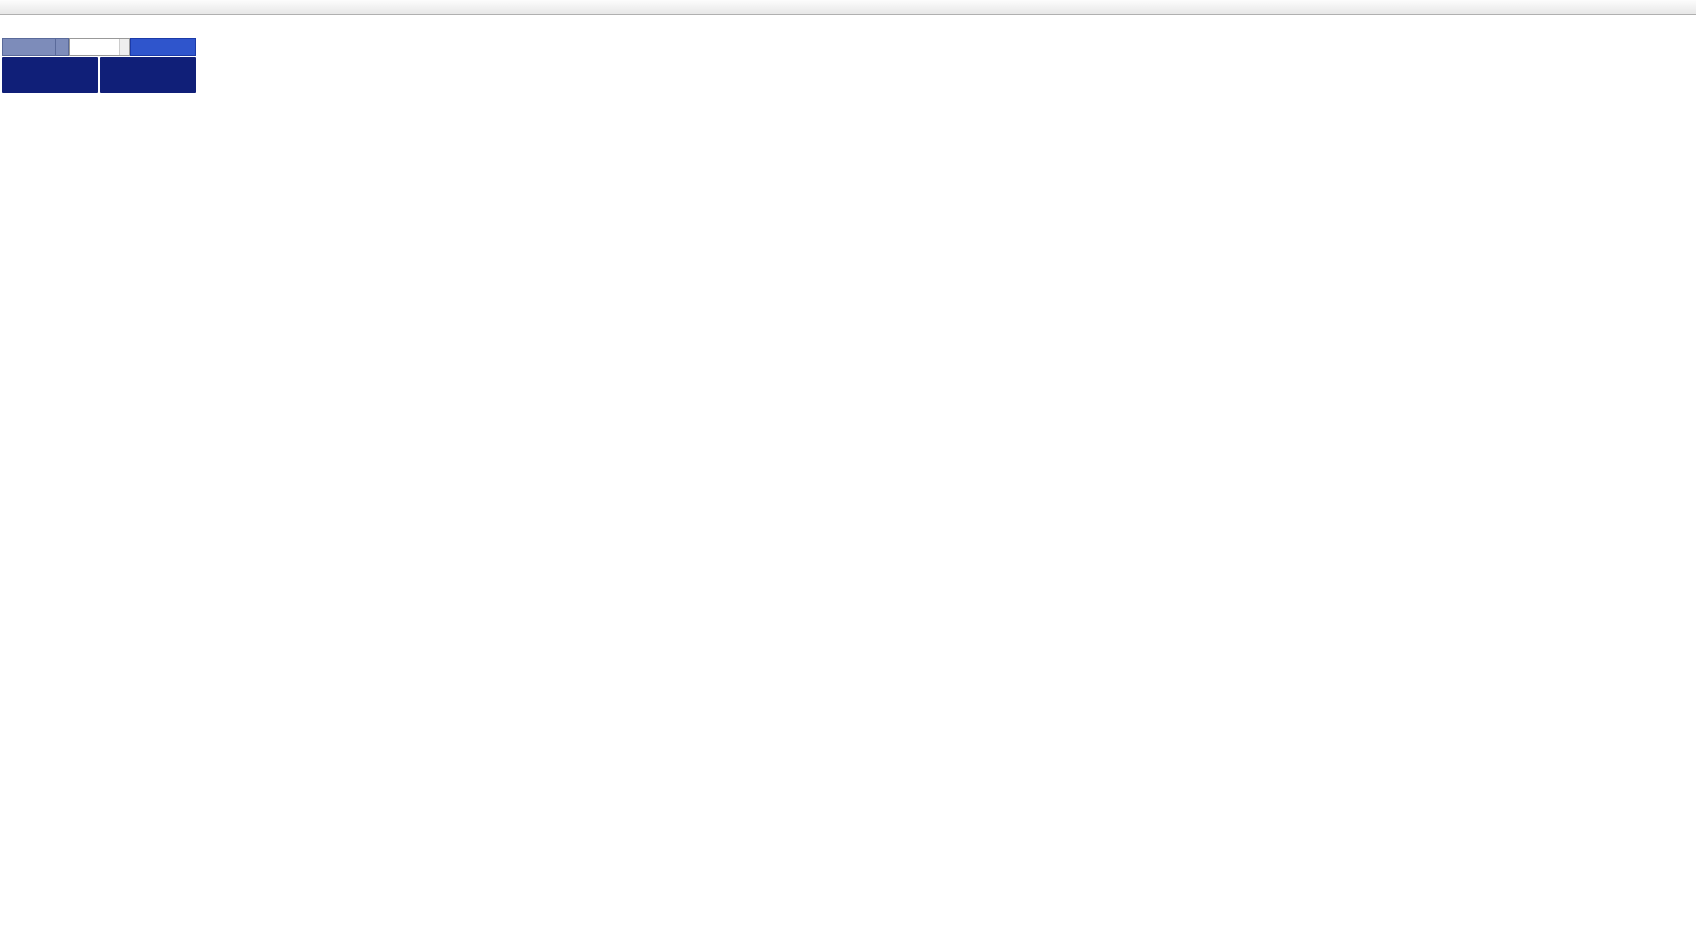 The height and width of the screenshot is (934, 1696). What do you see at coordinates (163, 47) in the screenshot?
I see `buy-button` at bounding box center [163, 47].